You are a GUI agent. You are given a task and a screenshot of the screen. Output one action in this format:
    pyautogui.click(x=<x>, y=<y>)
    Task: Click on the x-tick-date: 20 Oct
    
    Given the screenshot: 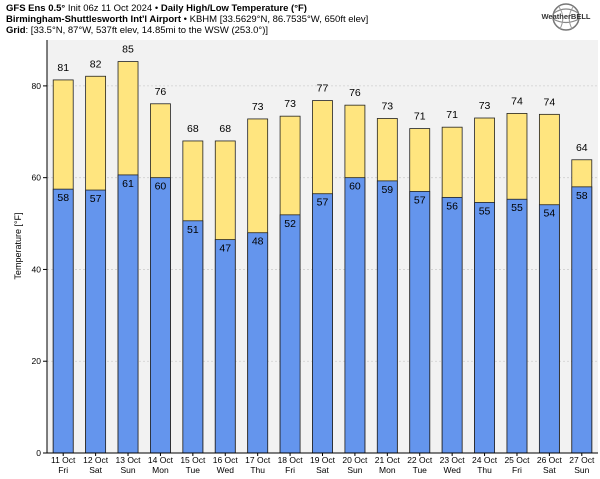 What is the action you would take?
    pyautogui.click(x=355, y=460)
    